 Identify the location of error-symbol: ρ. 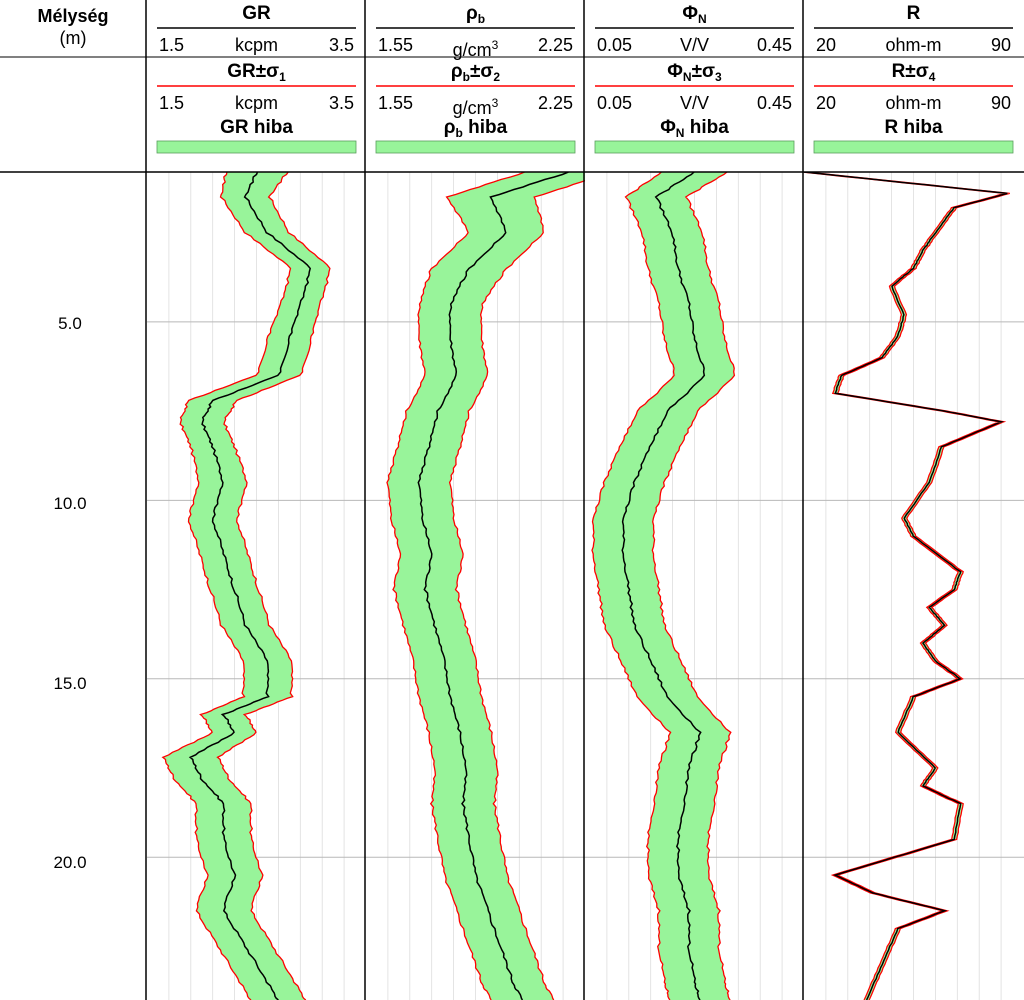
(449, 127).